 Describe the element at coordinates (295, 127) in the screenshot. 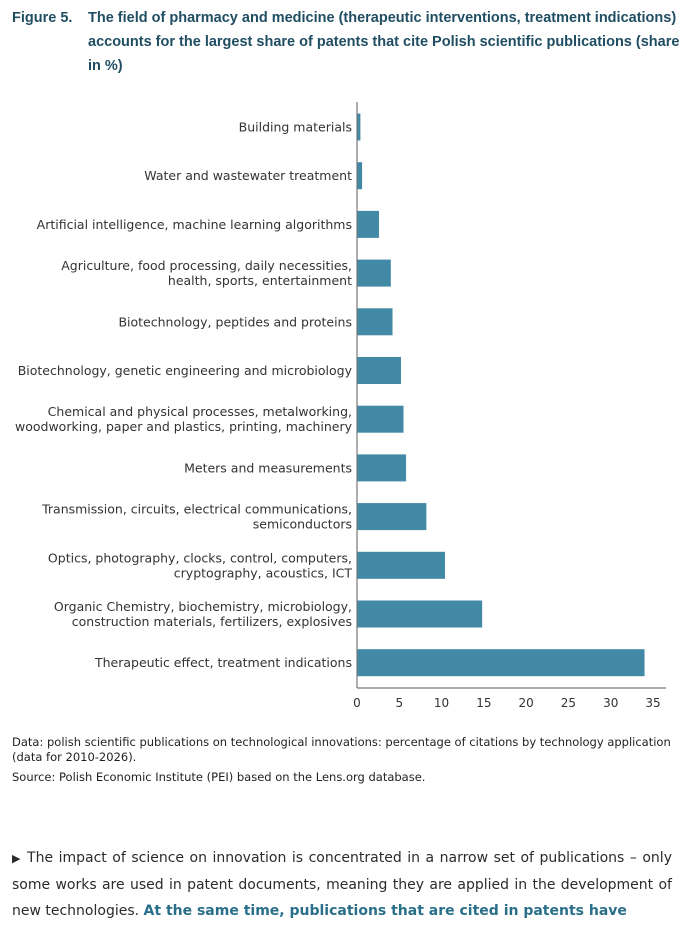

I see `category-label: Building materials` at that location.